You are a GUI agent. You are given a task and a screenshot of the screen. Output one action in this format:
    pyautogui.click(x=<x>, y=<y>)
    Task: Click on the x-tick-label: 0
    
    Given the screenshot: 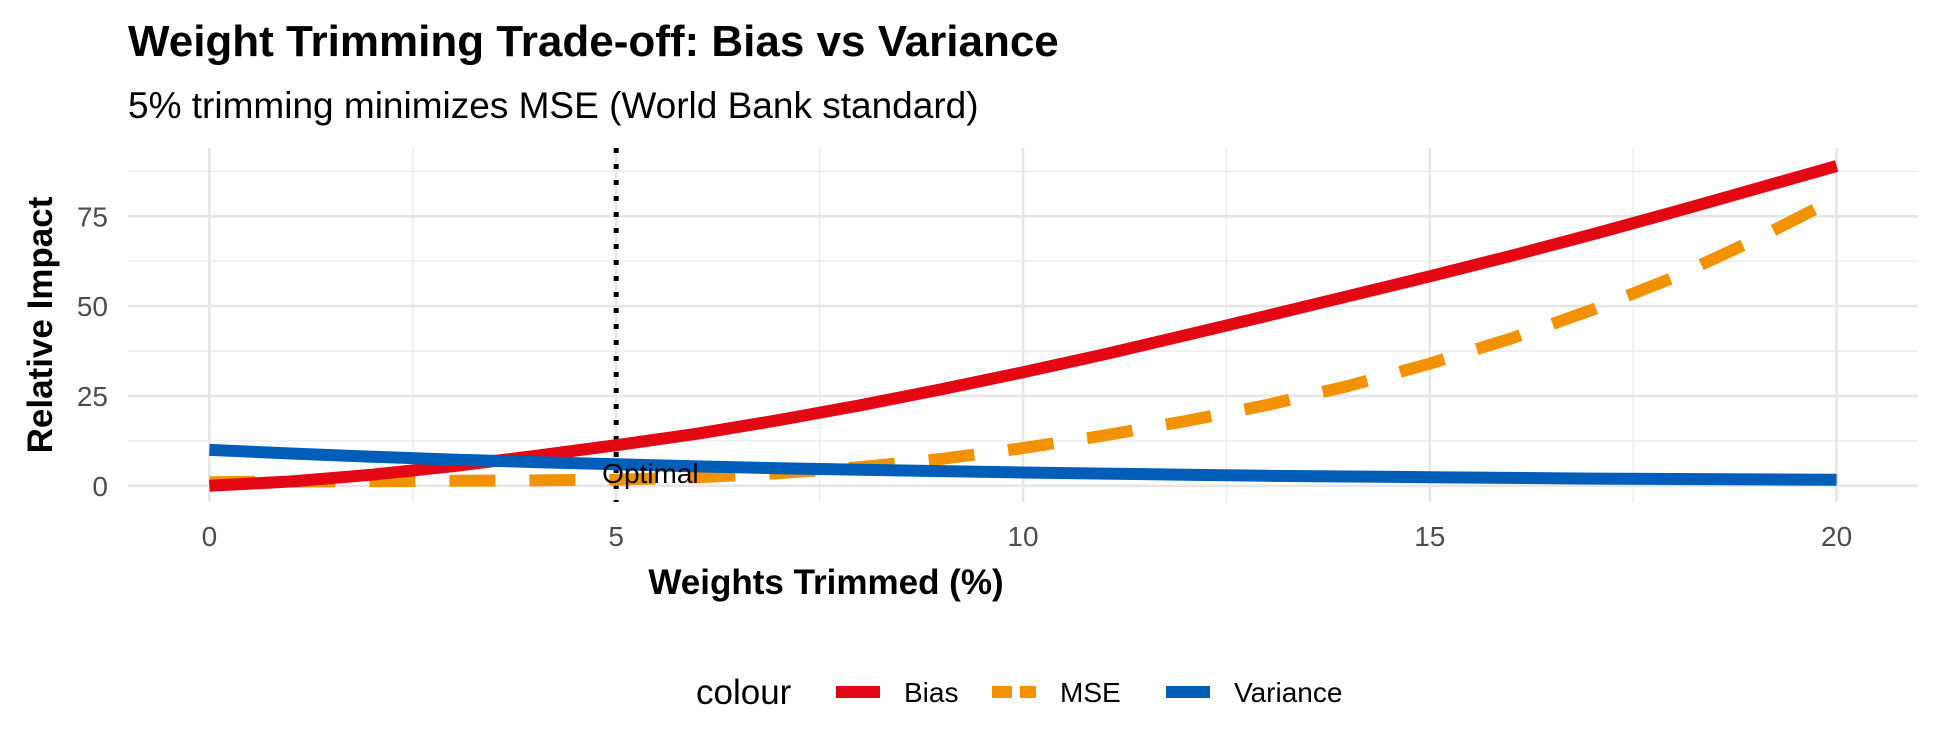 What is the action you would take?
    pyautogui.click(x=210, y=536)
    